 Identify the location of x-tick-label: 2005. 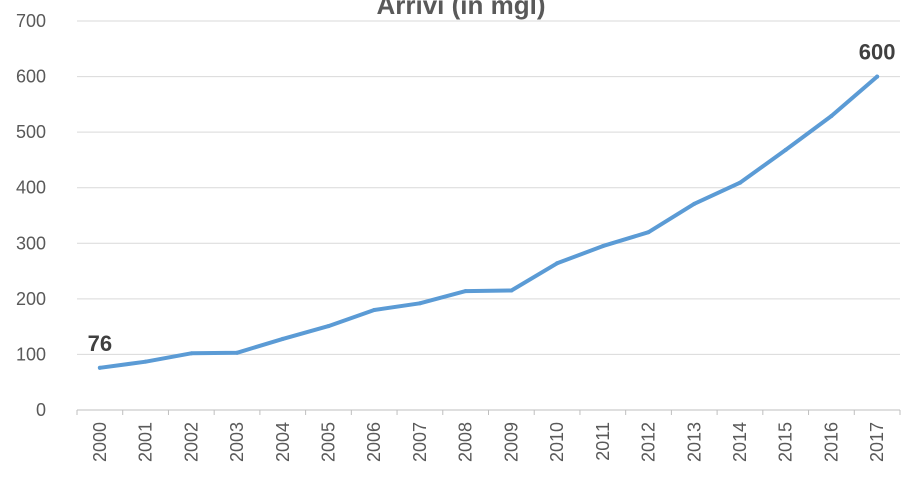
(328, 442).